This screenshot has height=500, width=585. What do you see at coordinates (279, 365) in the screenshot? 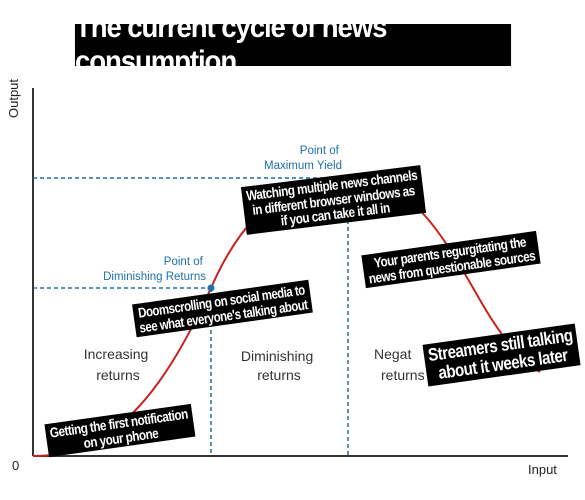
I see `diminishing-returns-label: Diminishing returns` at bounding box center [279, 365].